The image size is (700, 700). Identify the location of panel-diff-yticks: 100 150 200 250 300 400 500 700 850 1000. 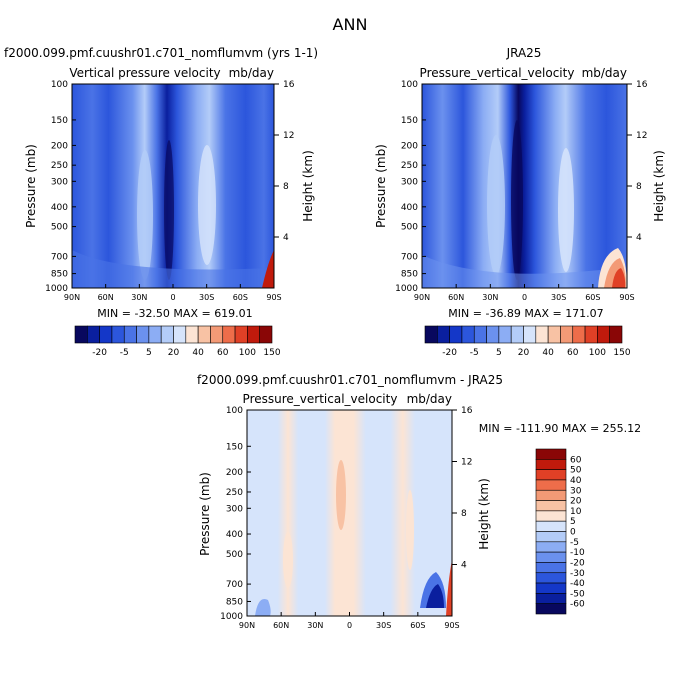
(235, 514).